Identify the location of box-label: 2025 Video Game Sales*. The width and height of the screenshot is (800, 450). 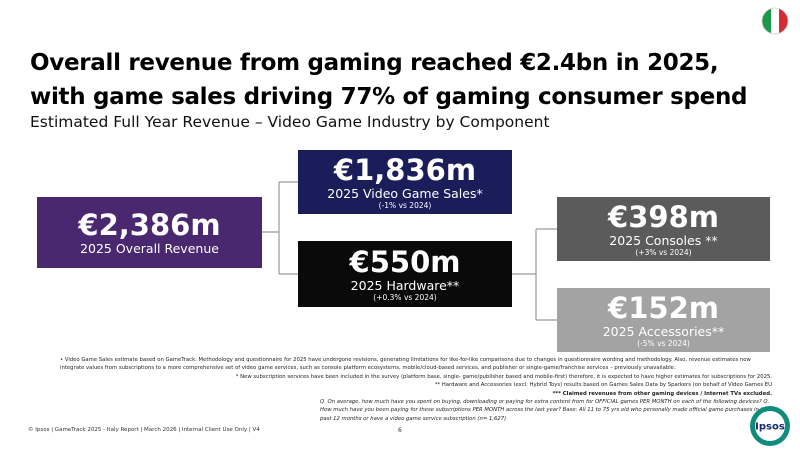
(405, 193).